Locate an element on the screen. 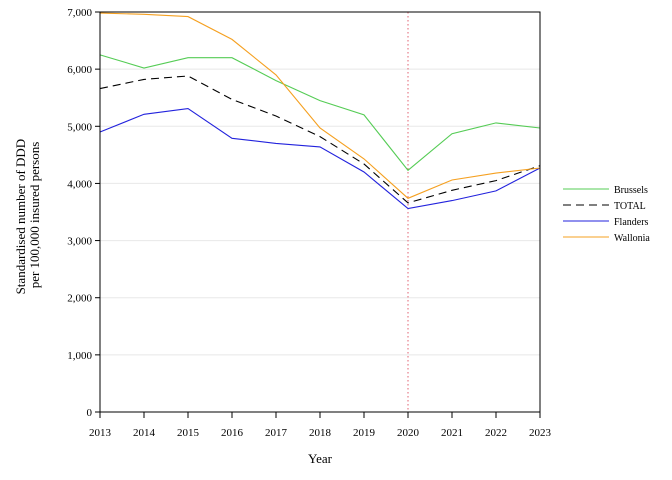 This screenshot has height=480, width=672. legend-label-brussels: Brussels is located at coordinates (631, 190).